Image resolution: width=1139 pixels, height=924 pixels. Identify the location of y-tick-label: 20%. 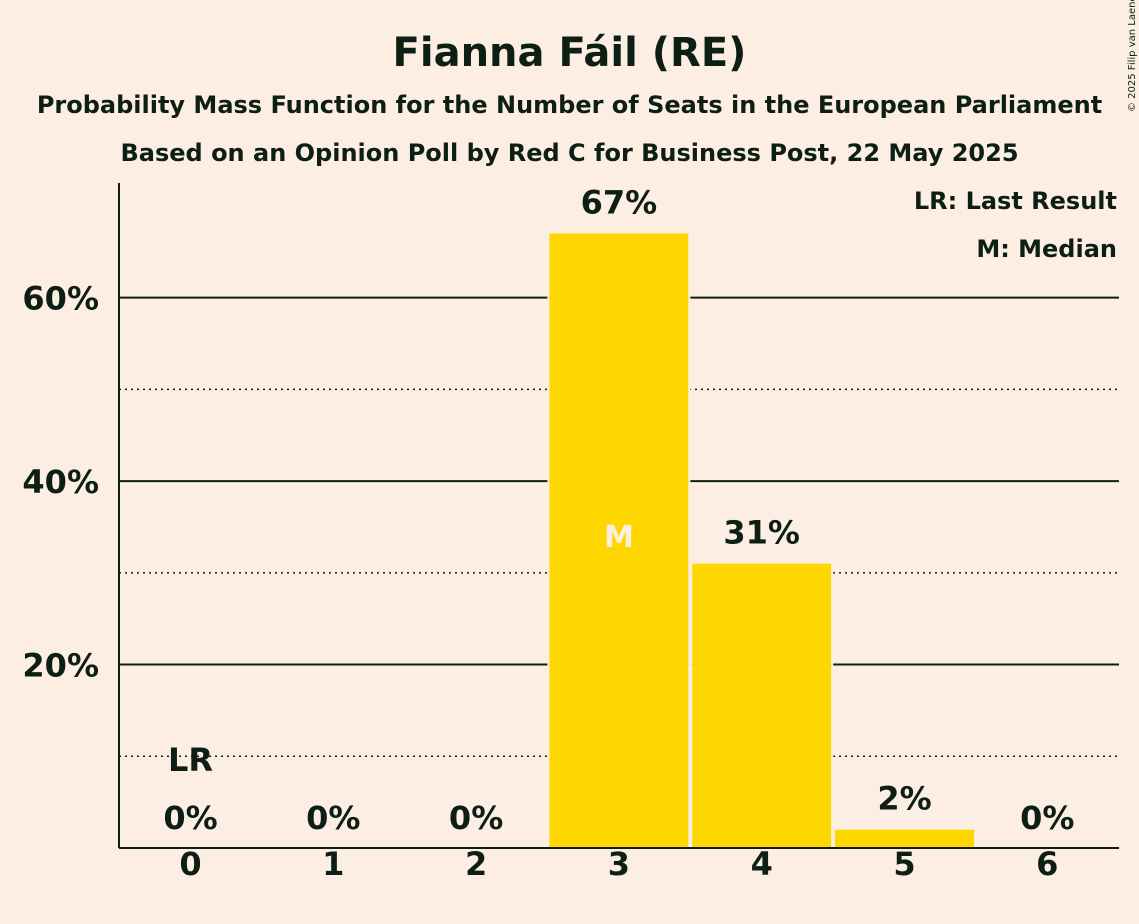
(60, 666).